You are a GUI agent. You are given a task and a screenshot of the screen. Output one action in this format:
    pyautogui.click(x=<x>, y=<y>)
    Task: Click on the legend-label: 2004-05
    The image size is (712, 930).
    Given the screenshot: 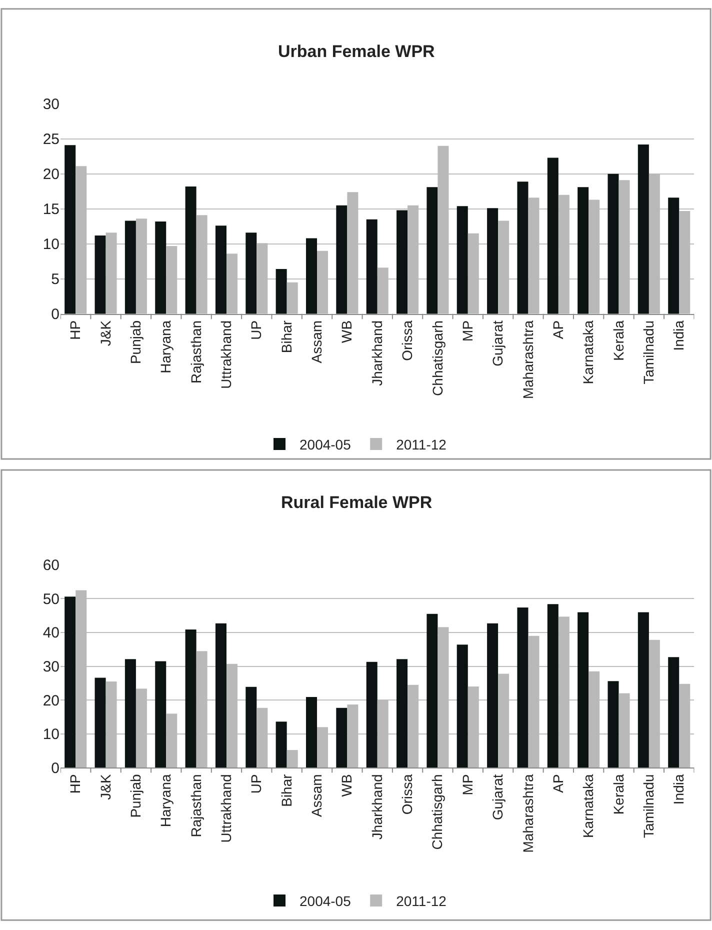 What is the action you would take?
    pyautogui.click(x=326, y=900)
    